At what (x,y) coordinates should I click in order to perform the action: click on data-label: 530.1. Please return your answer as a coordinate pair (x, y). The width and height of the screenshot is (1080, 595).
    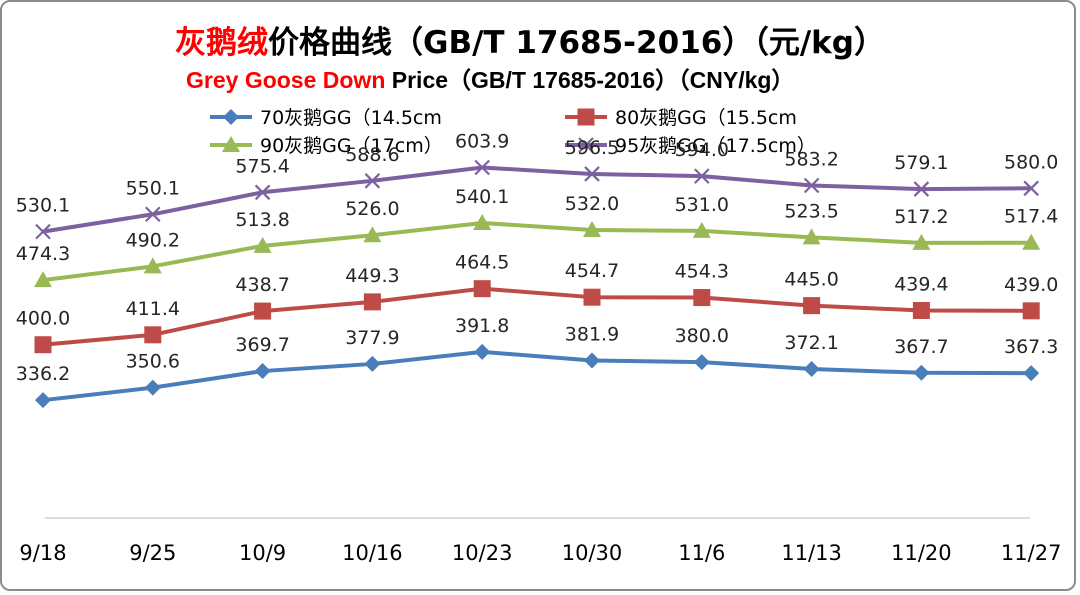
    Looking at the image, I should click on (43, 206).